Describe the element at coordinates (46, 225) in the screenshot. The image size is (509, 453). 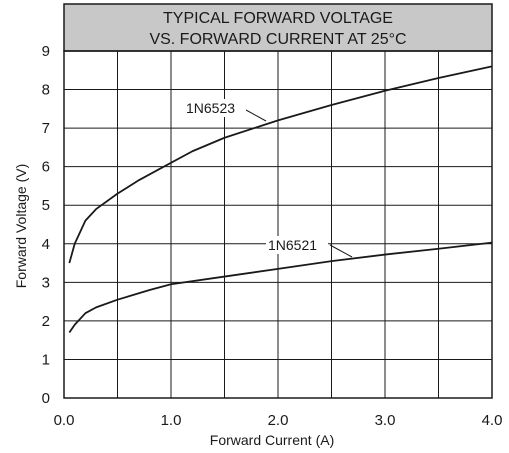
I see `y-axis-ticks: 0 1 2 3 4 5 6 7 8 9` at that location.